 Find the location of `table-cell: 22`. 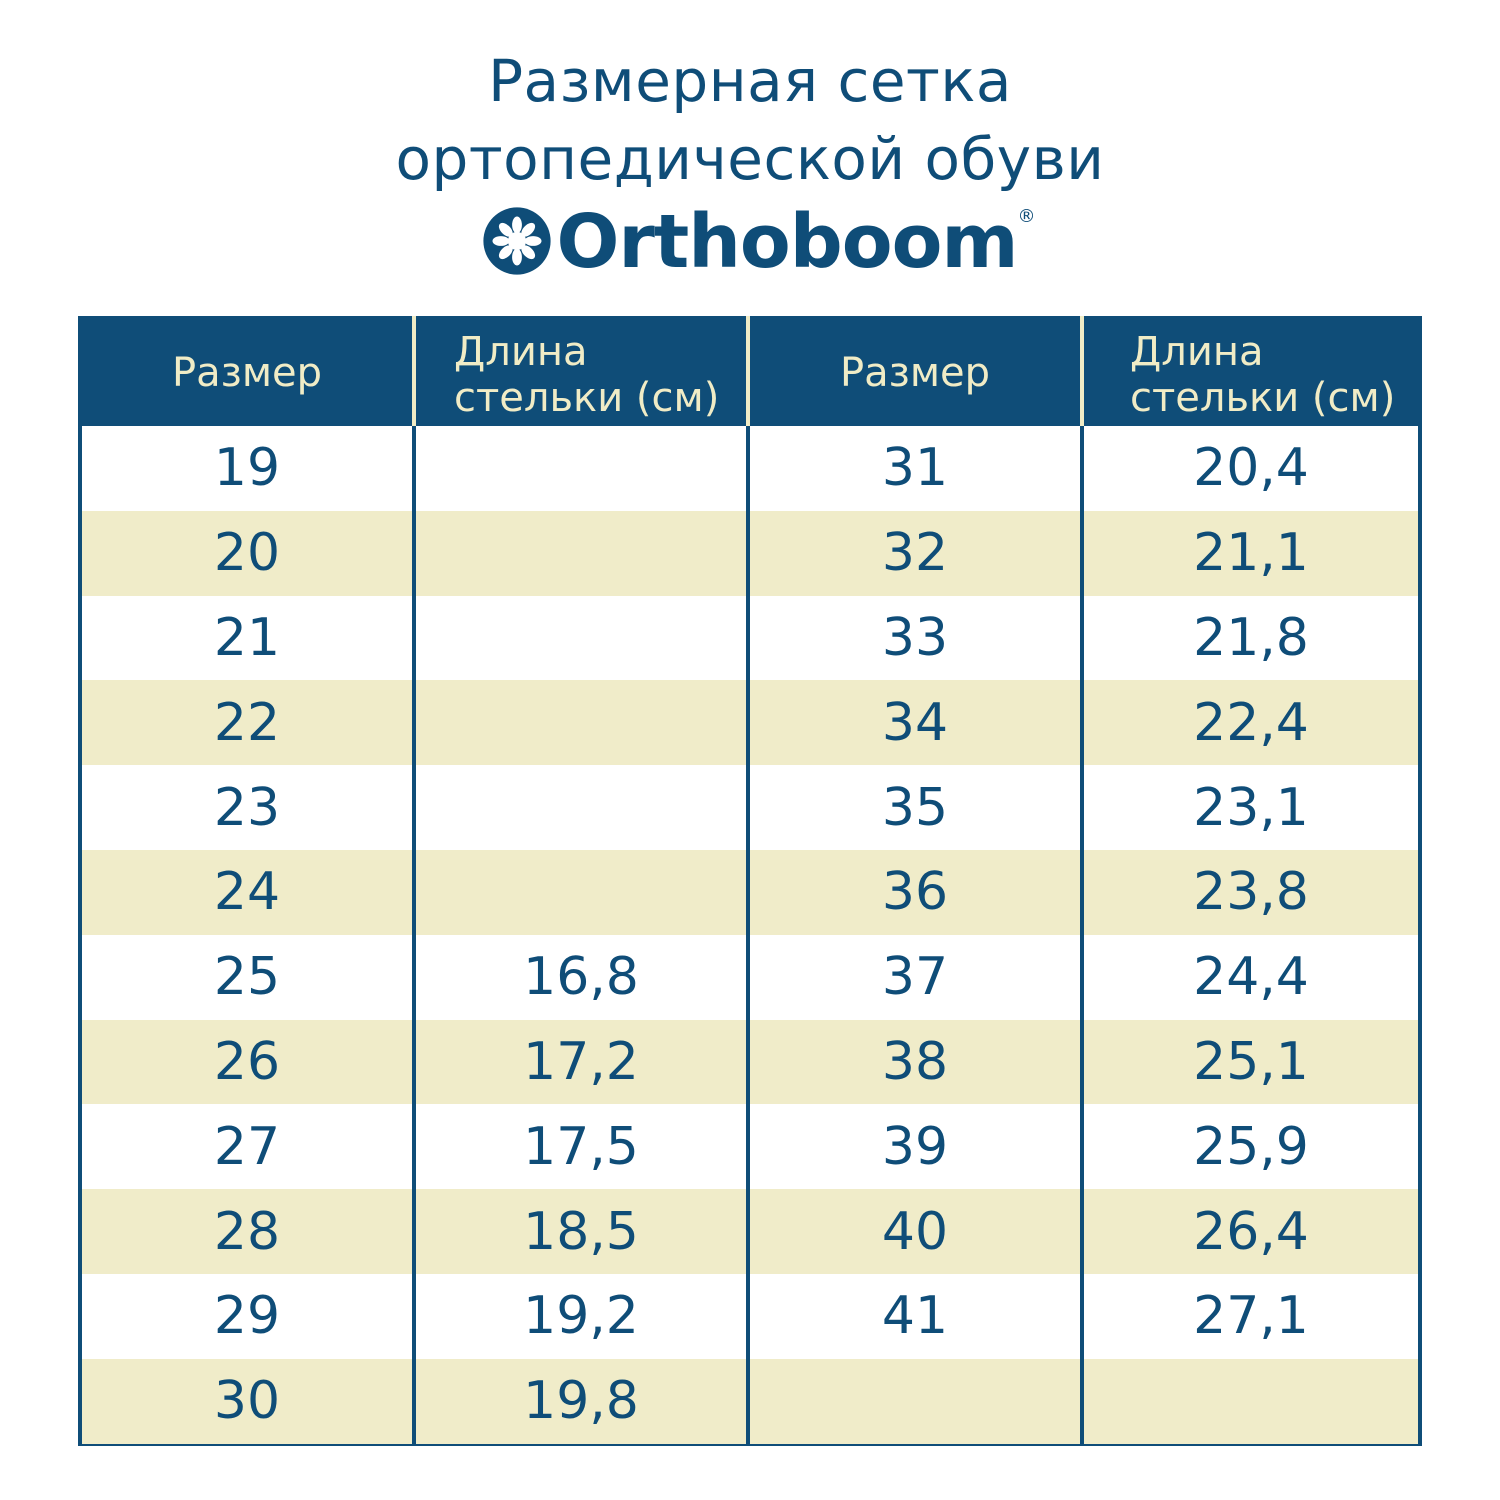

table-cell: 22 is located at coordinates (247, 723).